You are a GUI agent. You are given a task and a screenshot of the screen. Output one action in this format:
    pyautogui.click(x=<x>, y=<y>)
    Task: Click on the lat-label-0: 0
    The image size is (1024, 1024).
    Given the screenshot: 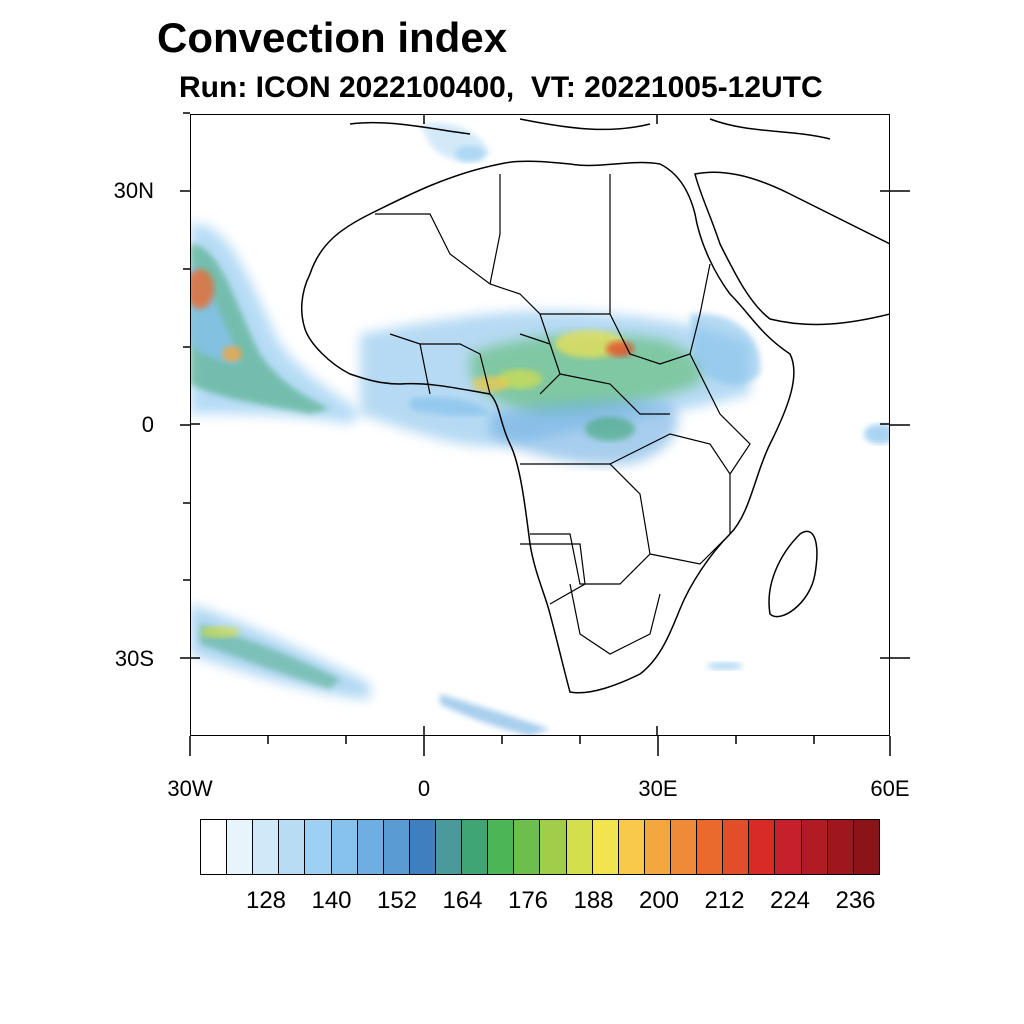 What is the action you would take?
    pyautogui.click(x=147, y=424)
    